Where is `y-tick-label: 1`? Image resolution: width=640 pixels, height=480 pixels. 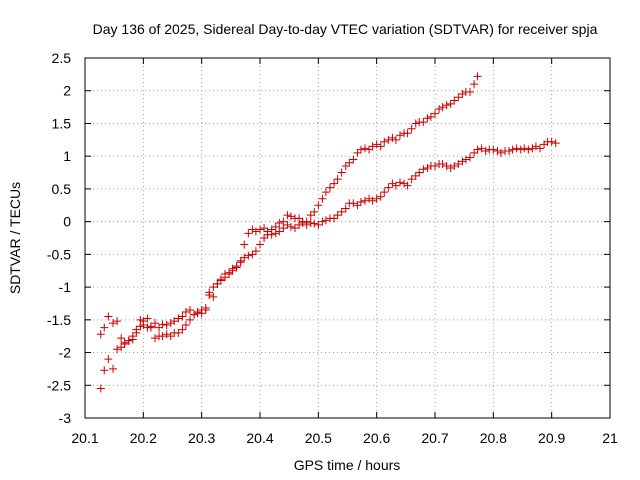 y-tick-label: 1 is located at coordinates (67, 156).